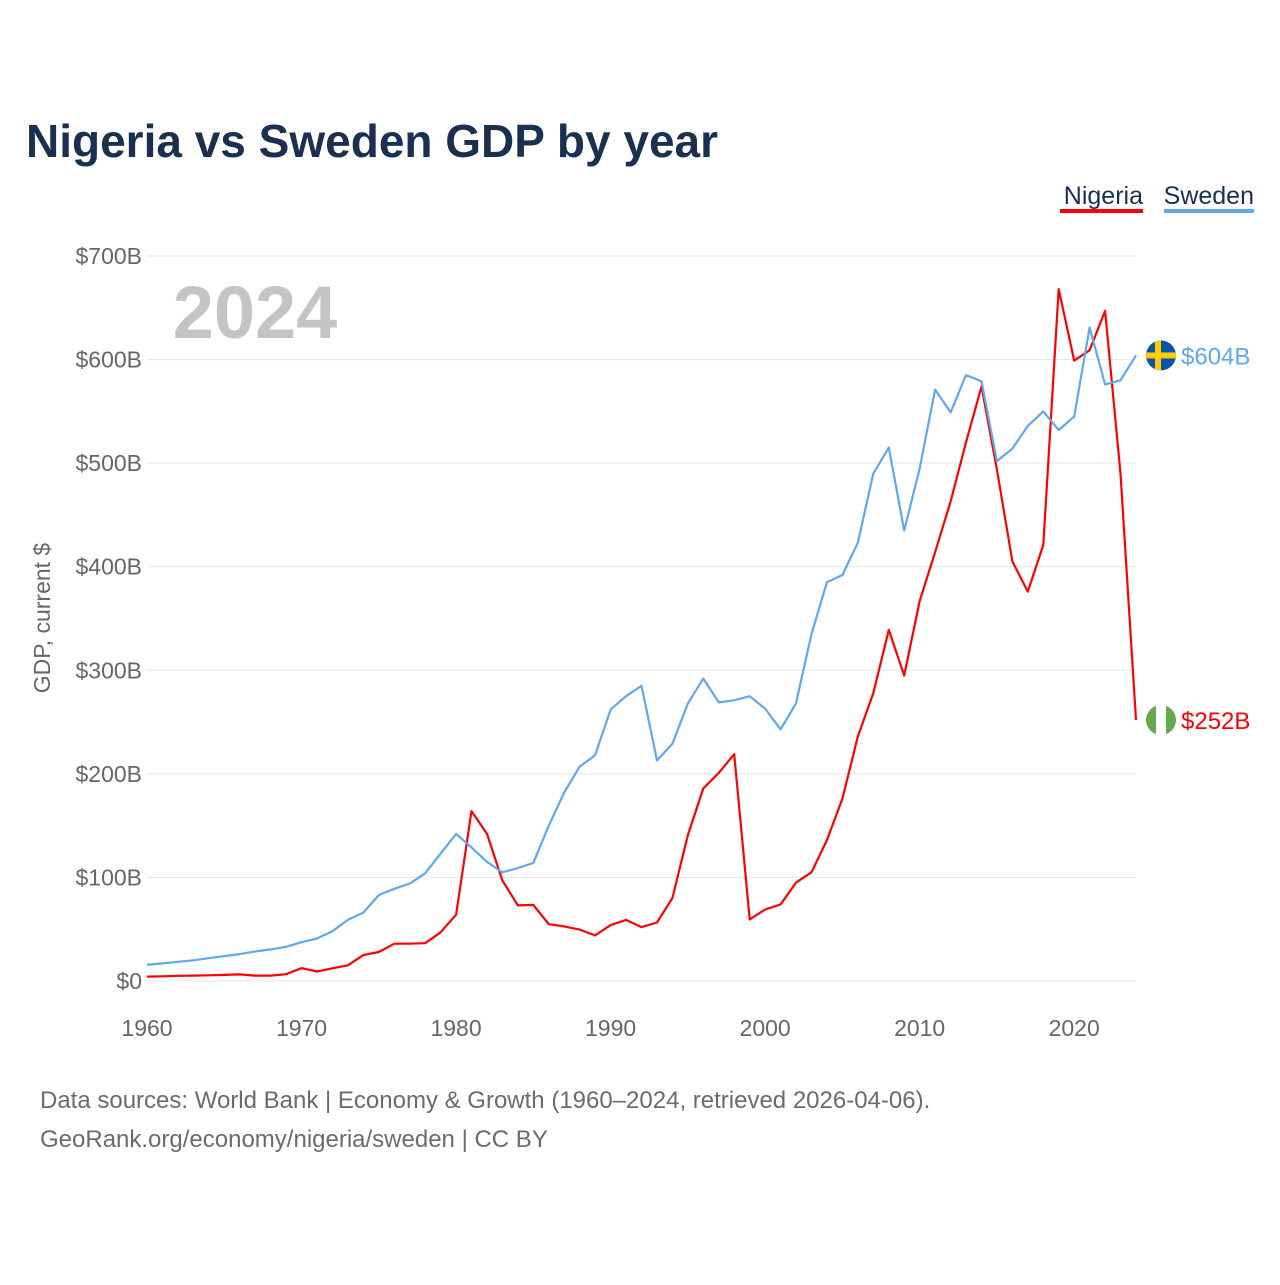 This screenshot has width=1280, height=1285. What do you see at coordinates (1209, 211) in the screenshot?
I see `legend-swatch-sweden` at bounding box center [1209, 211].